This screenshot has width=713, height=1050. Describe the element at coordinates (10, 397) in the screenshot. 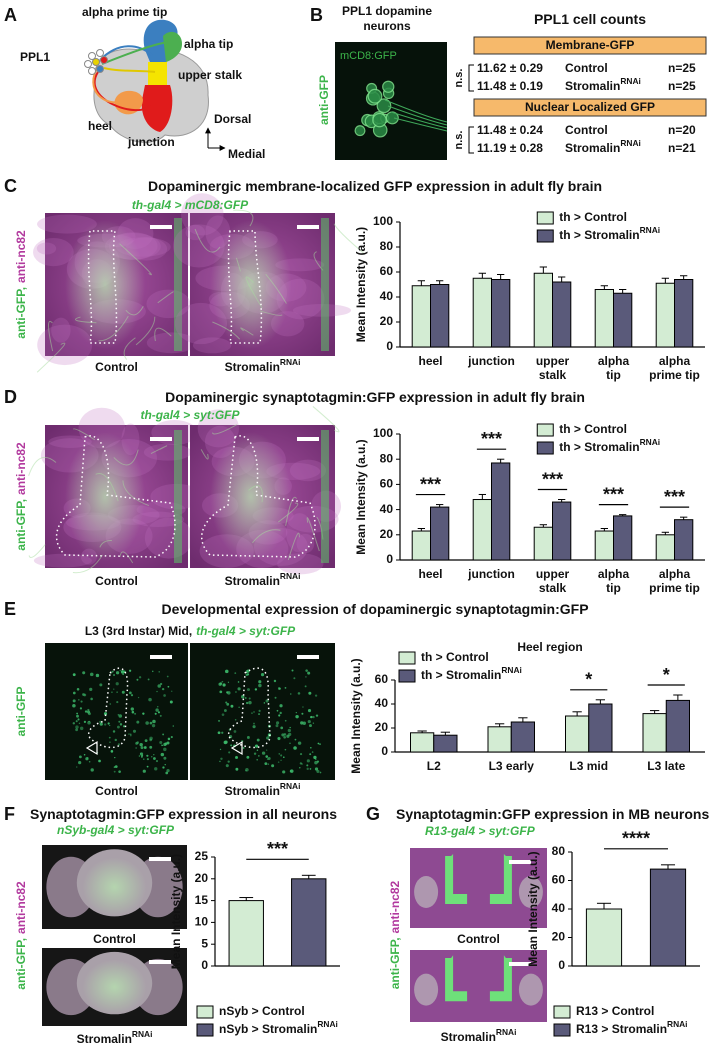

I see `panel-letter: D` at that location.